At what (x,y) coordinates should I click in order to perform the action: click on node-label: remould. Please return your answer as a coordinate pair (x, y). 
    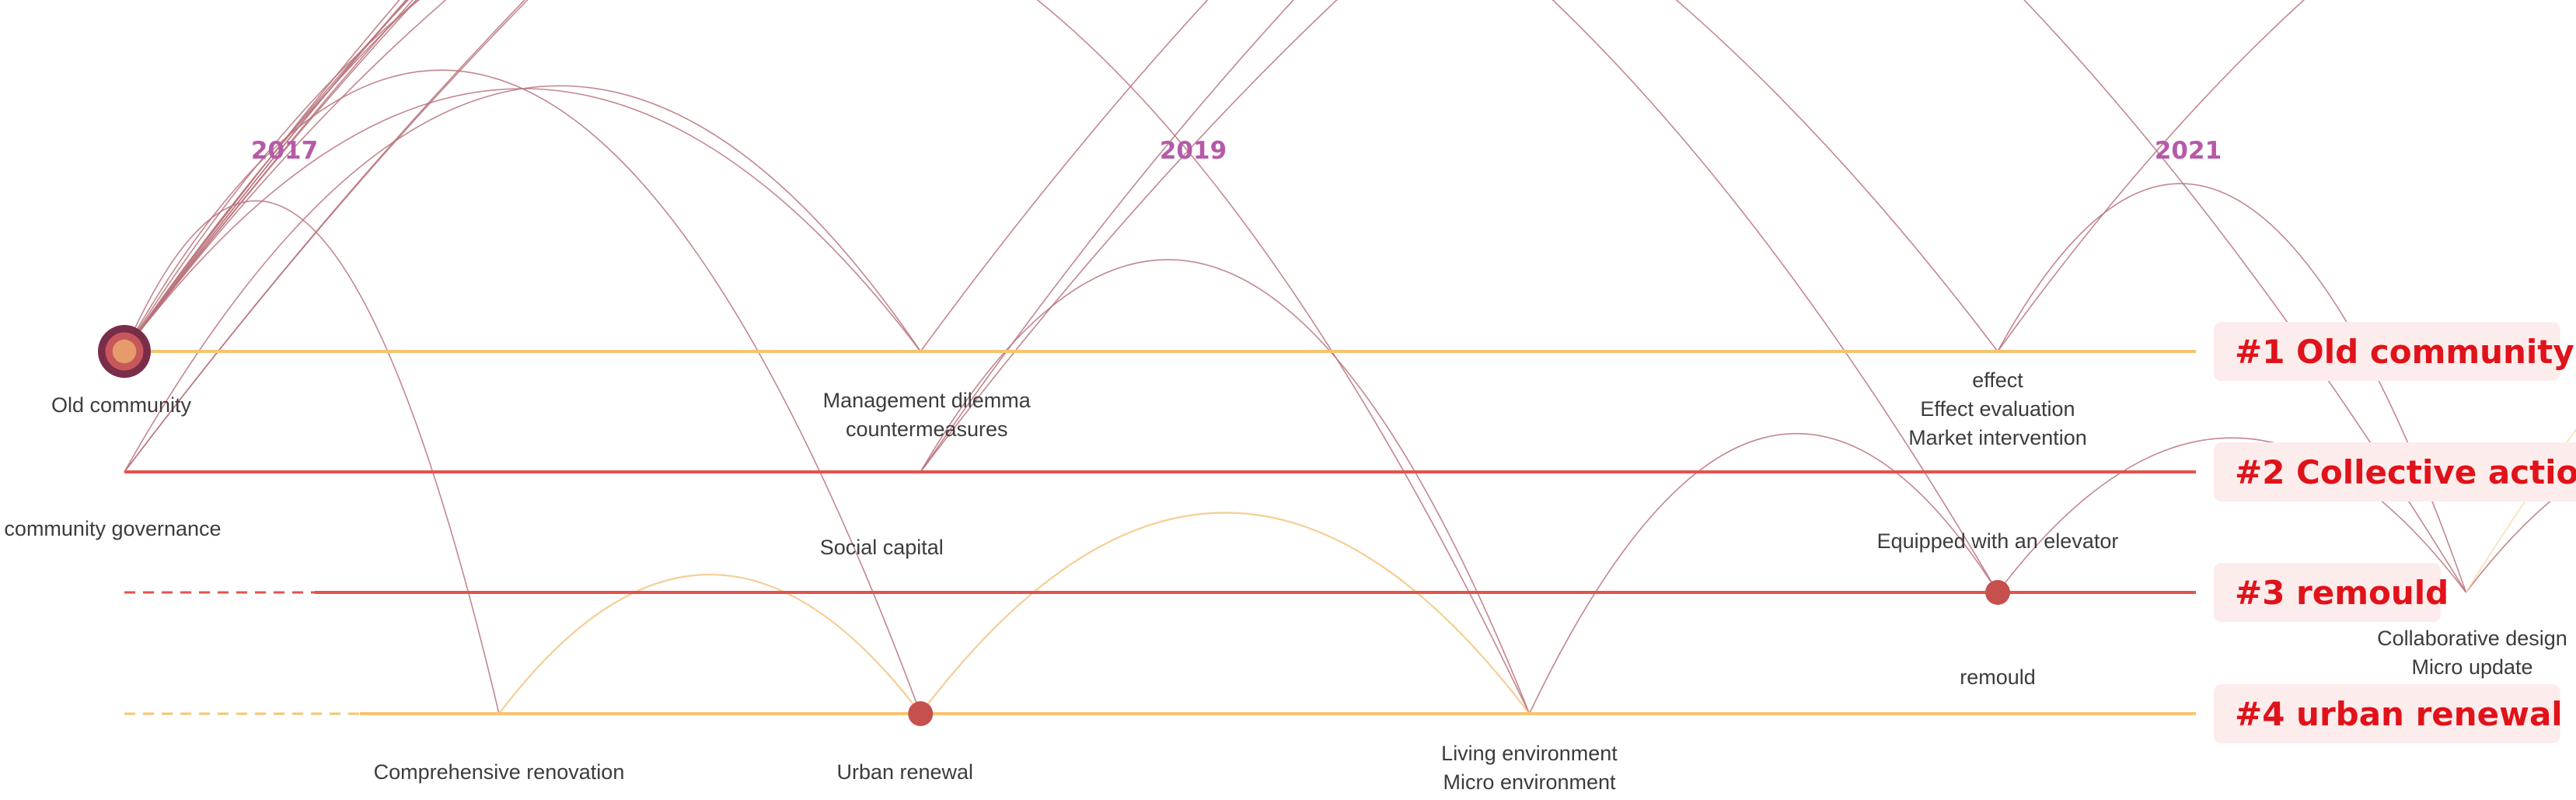
    Looking at the image, I should click on (1998, 677).